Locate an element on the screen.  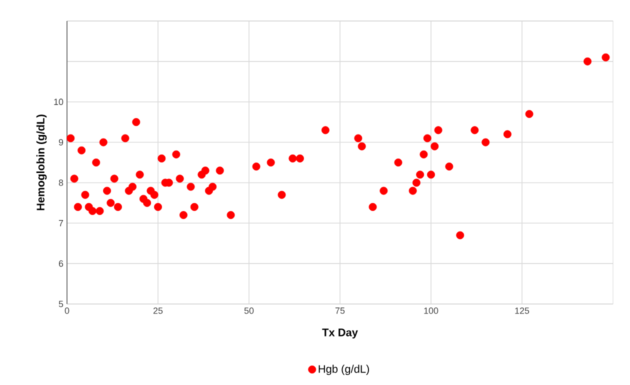
y-tick-label: 7 is located at coordinates (61, 223).